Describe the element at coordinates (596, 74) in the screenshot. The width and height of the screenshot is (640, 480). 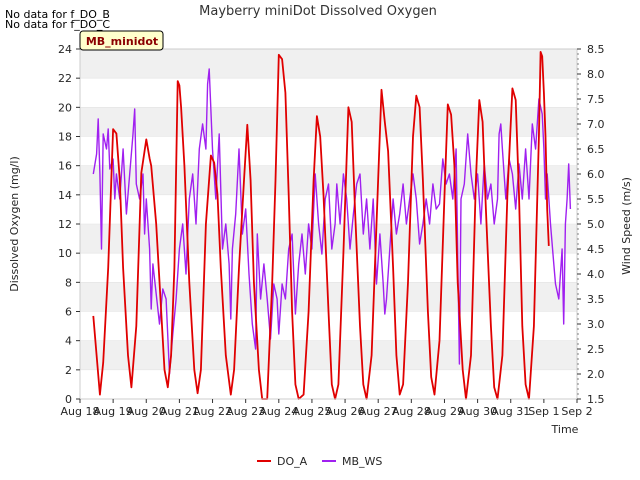
I see `y2-tick-label: 8.0` at that location.